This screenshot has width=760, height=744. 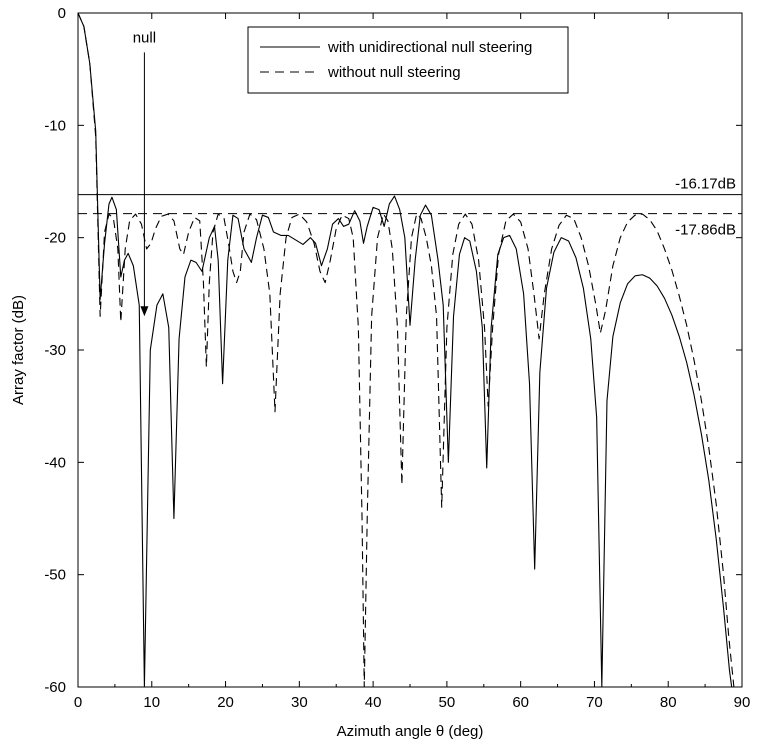 I want to click on x-tick-label: 10, so click(x=151, y=702).